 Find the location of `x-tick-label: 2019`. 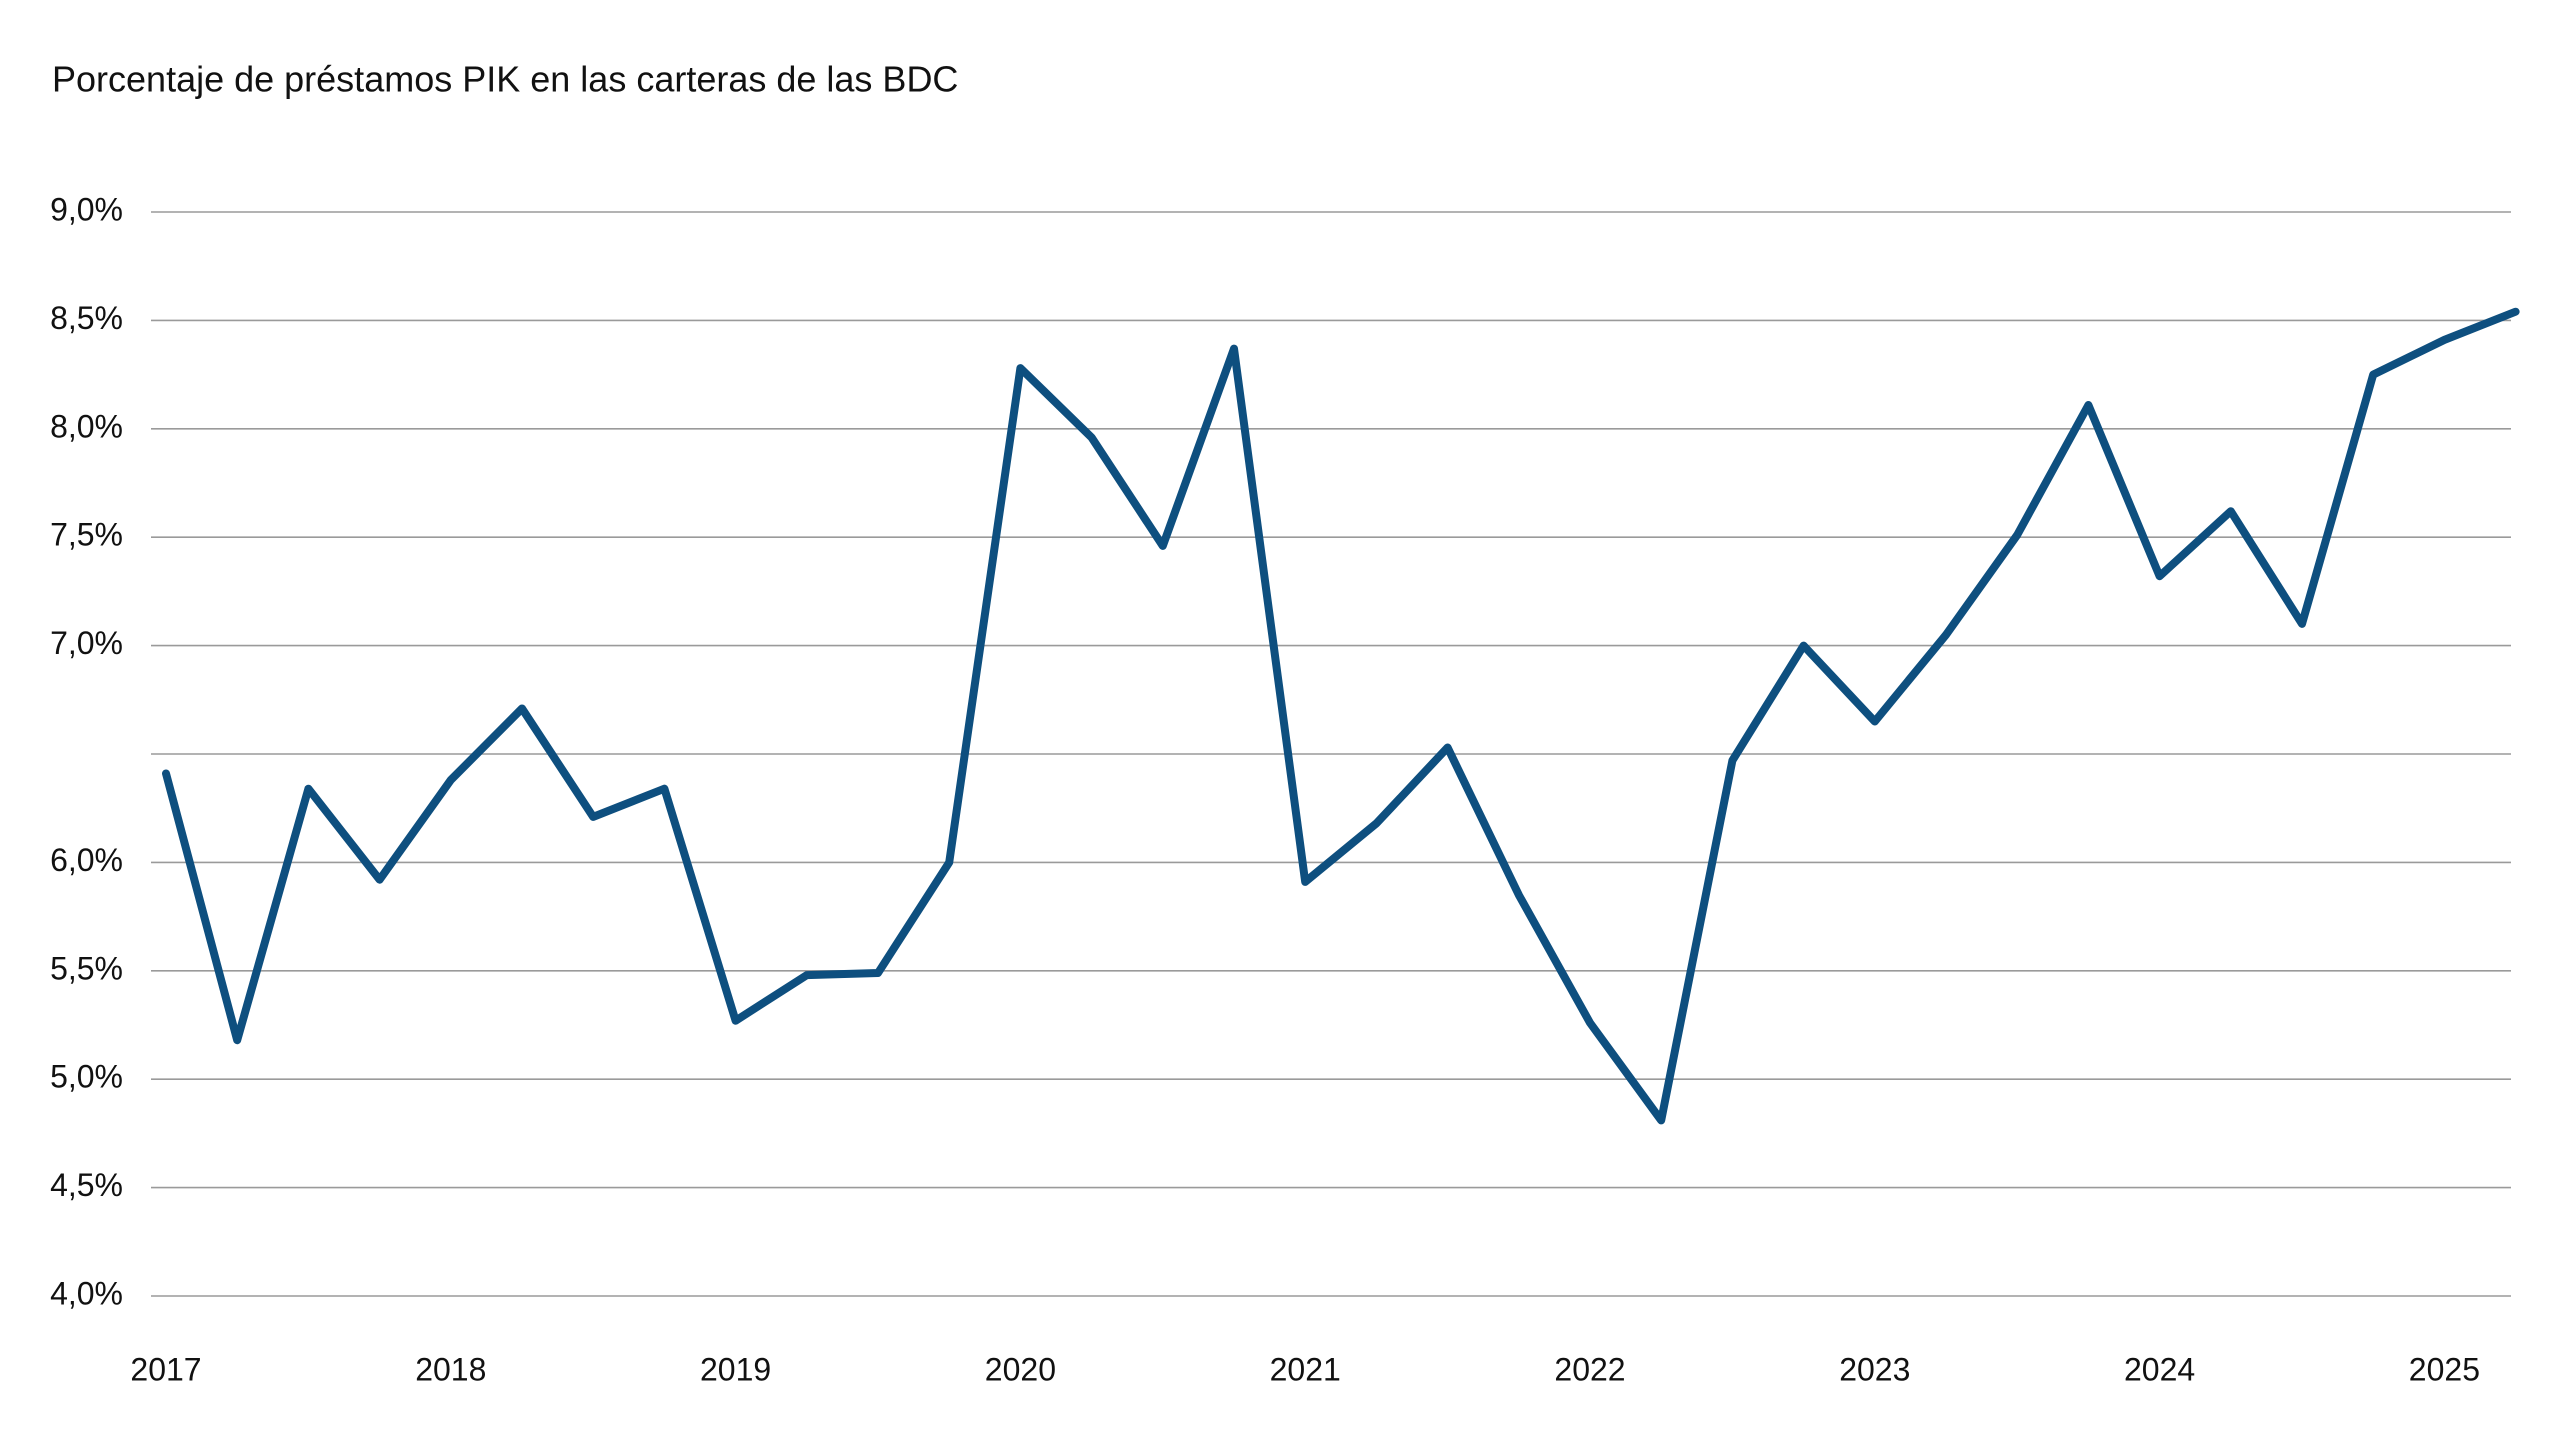

x-tick-label: 2019 is located at coordinates (735, 1369).